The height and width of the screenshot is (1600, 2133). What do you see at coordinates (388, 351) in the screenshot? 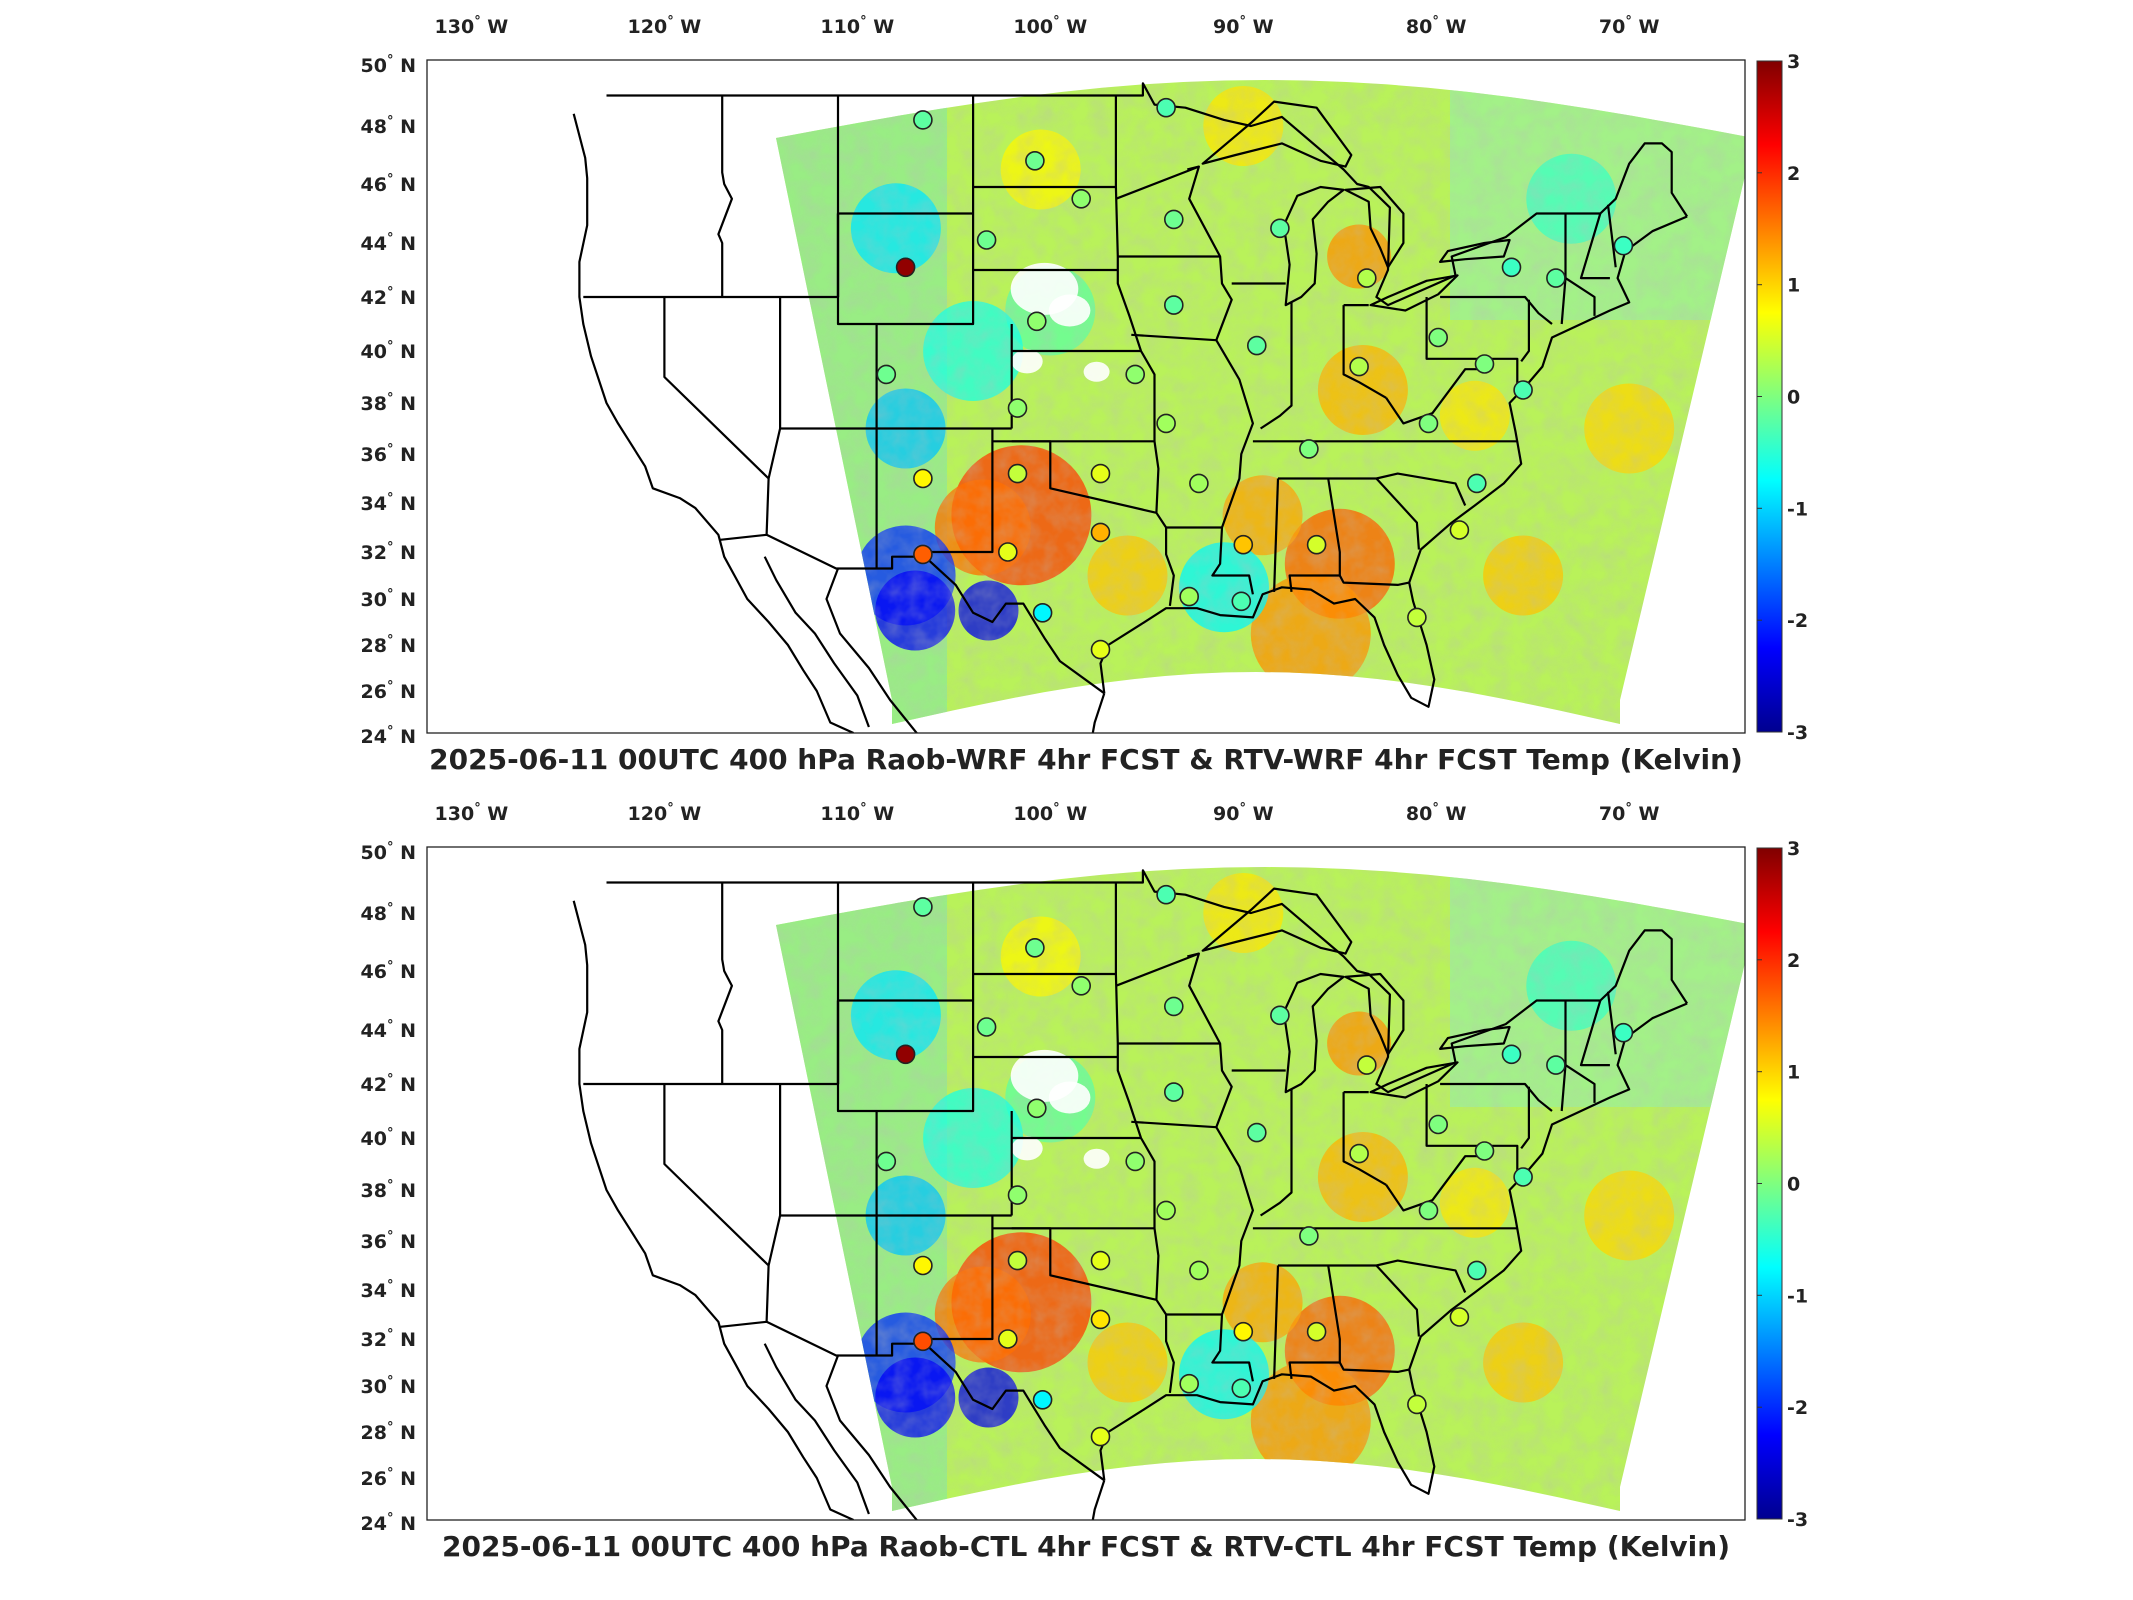
I see `lat-tick-label: 40° N` at bounding box center [388, 351].